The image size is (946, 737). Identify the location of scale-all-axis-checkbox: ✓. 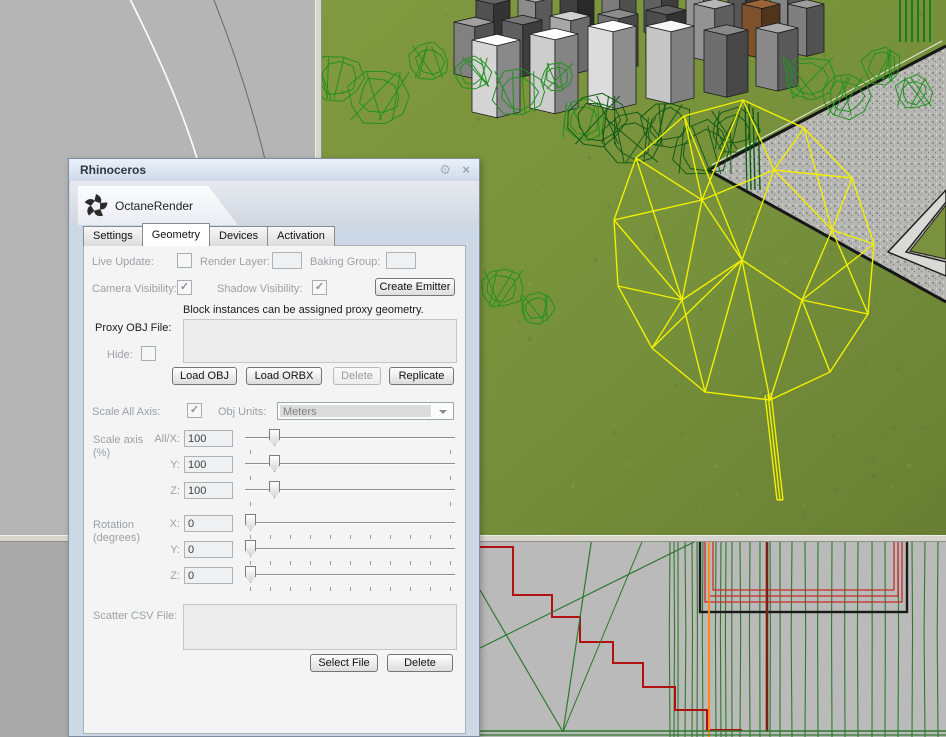
(194, 410).